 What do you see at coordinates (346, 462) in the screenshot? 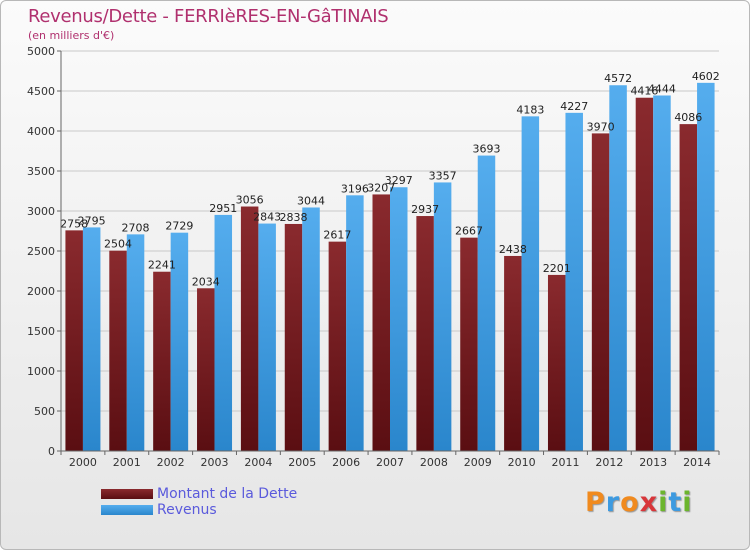
I see `x-tick-label: 2006` at bounding box center [346, 462].